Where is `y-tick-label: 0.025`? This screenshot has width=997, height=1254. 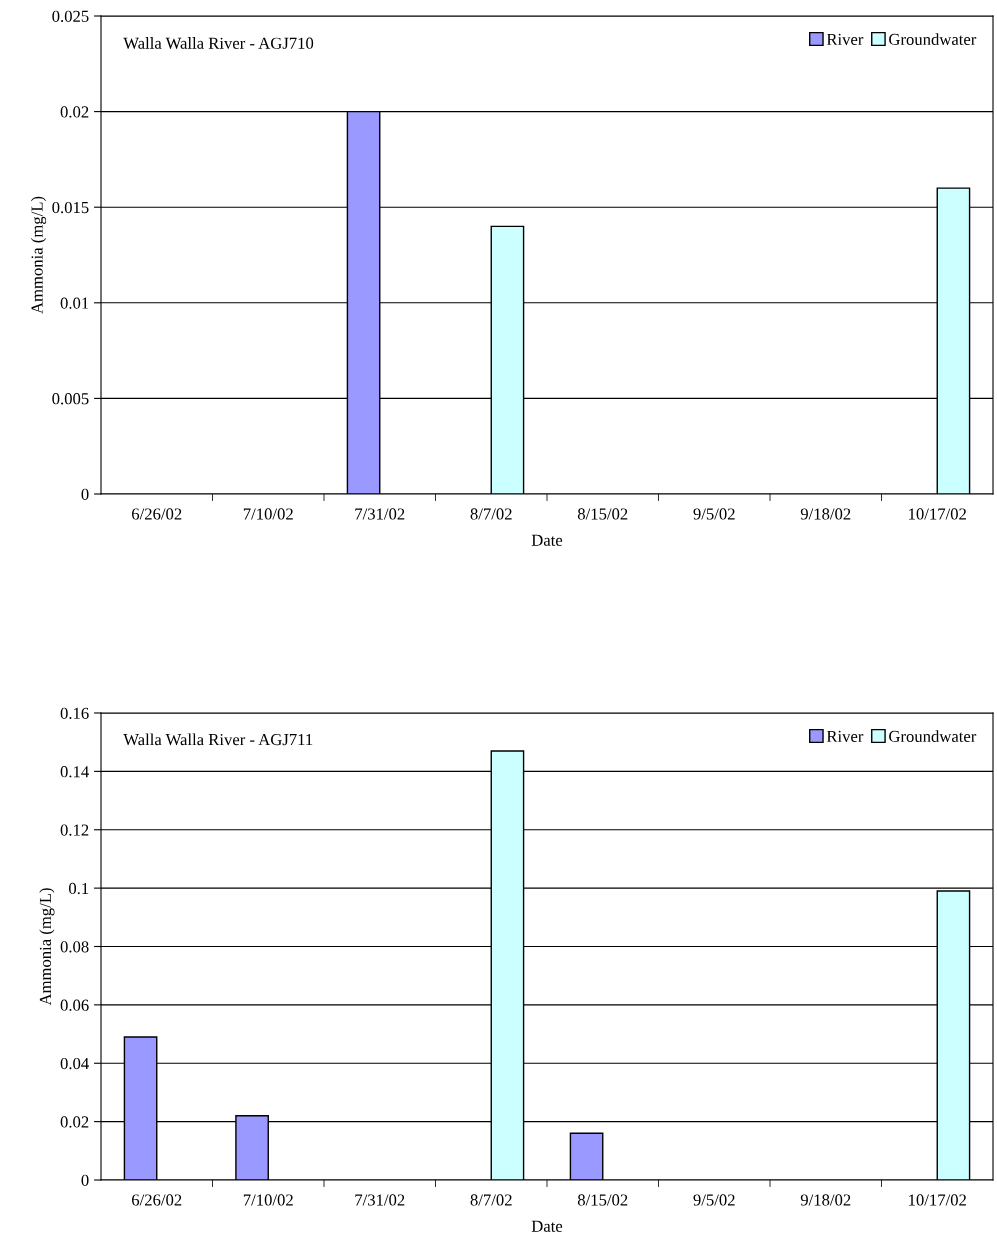 y-tick-label: 0.025 is located at coordinates (70, 16).